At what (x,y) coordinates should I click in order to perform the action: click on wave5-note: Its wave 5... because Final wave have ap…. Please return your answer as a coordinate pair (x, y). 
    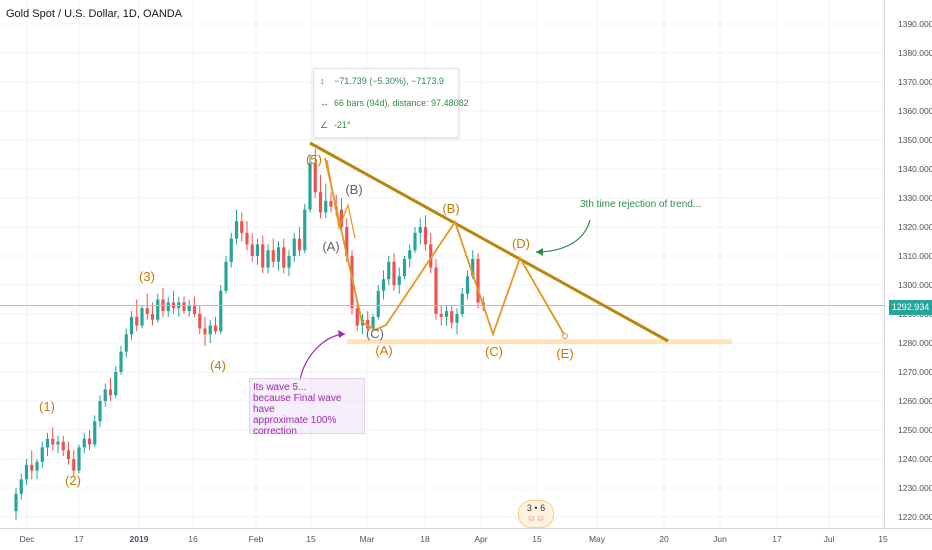
    Looking at the image, I should click on (307, 407).